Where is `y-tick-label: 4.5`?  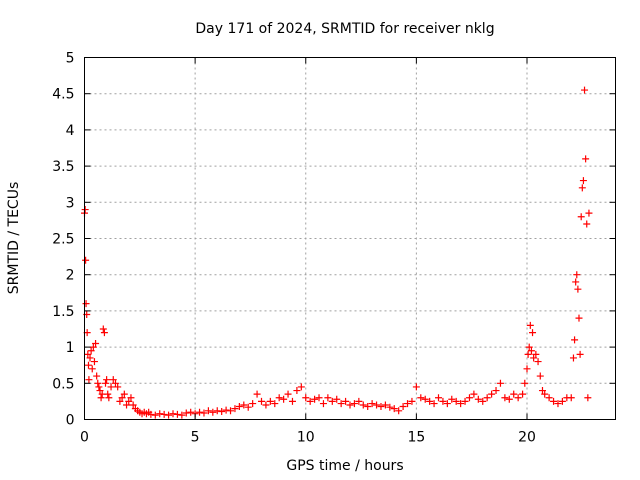 y-tick-label: 4.5 is located at coordinates (63, 95).